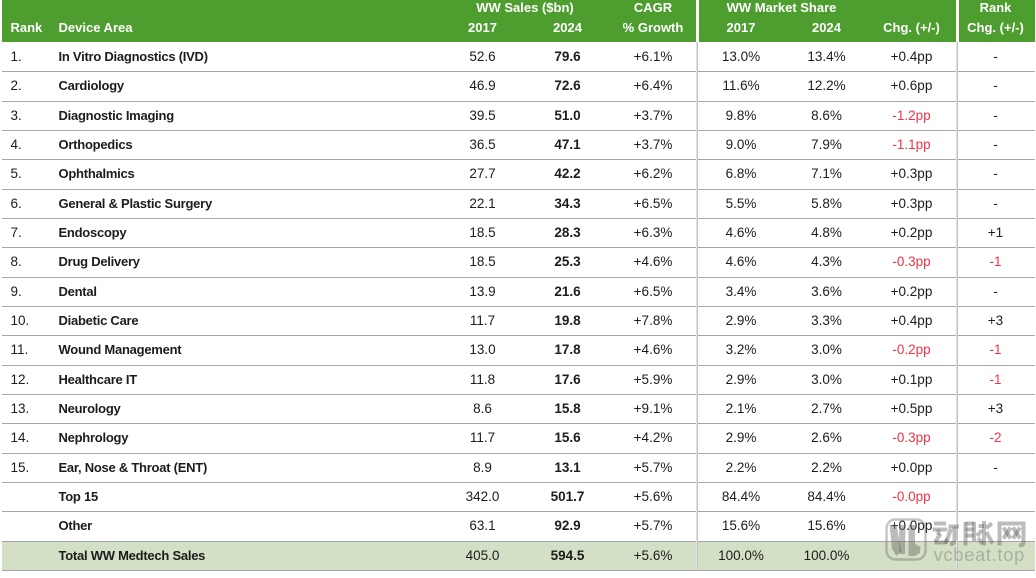  Describe the element at coordinates (979, 554) in the screenshot. I see `svg-text: vcbeat.top` at that location.